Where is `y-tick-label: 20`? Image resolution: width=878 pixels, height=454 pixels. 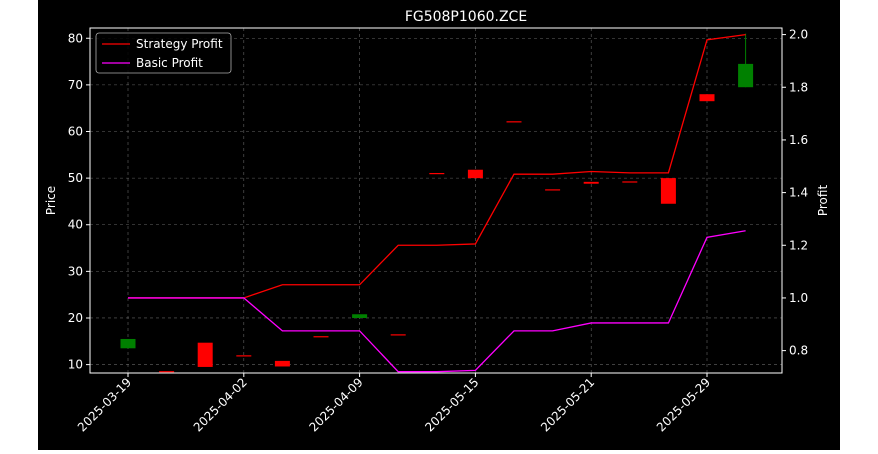 y-tick-label: 20 is located at coordinates (75, 318).